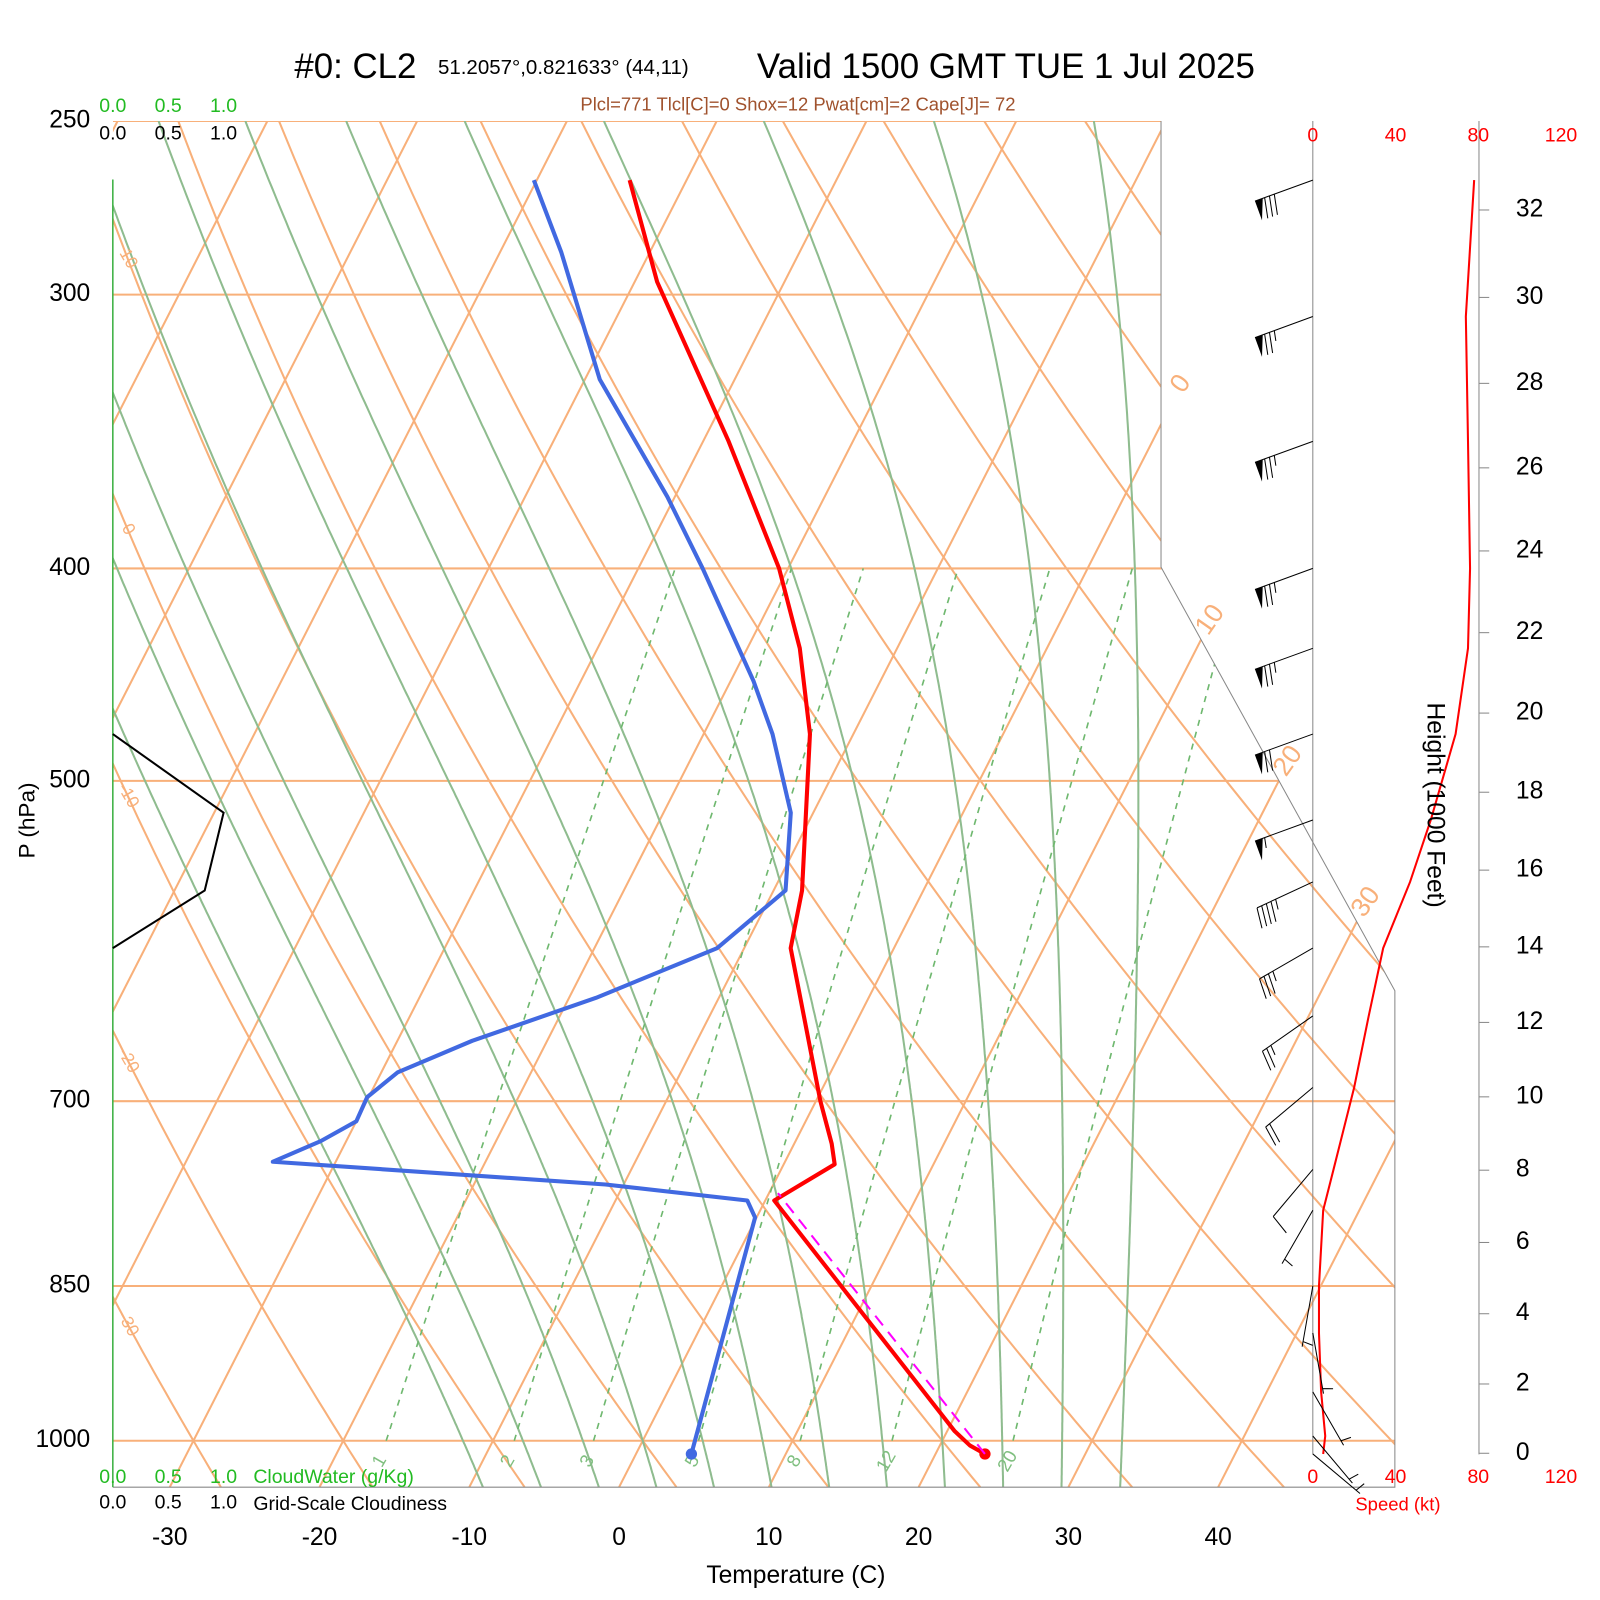 Image resolution: width=1600 pixels, height=1600 pixels. I want to click on height-tick-label: 14, so click(1529, 945).